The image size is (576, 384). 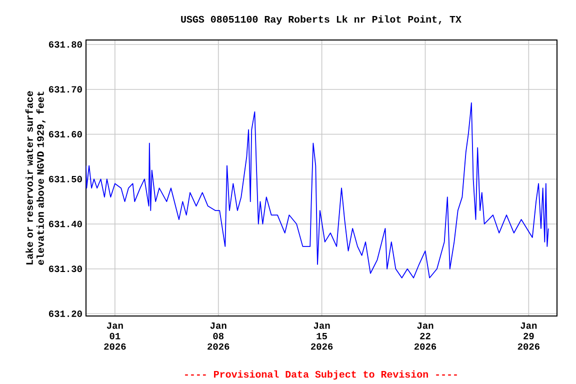 I want to click on x-tick-label: Jan 01 2026, so click(x=115, y=336).